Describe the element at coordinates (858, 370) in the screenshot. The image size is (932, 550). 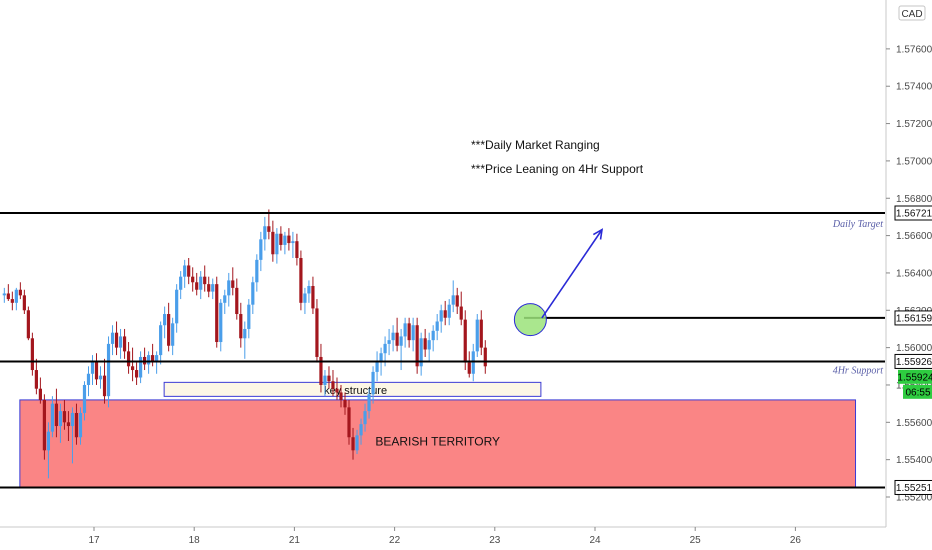
I see `level-caption: 4Hr Support` at that location.